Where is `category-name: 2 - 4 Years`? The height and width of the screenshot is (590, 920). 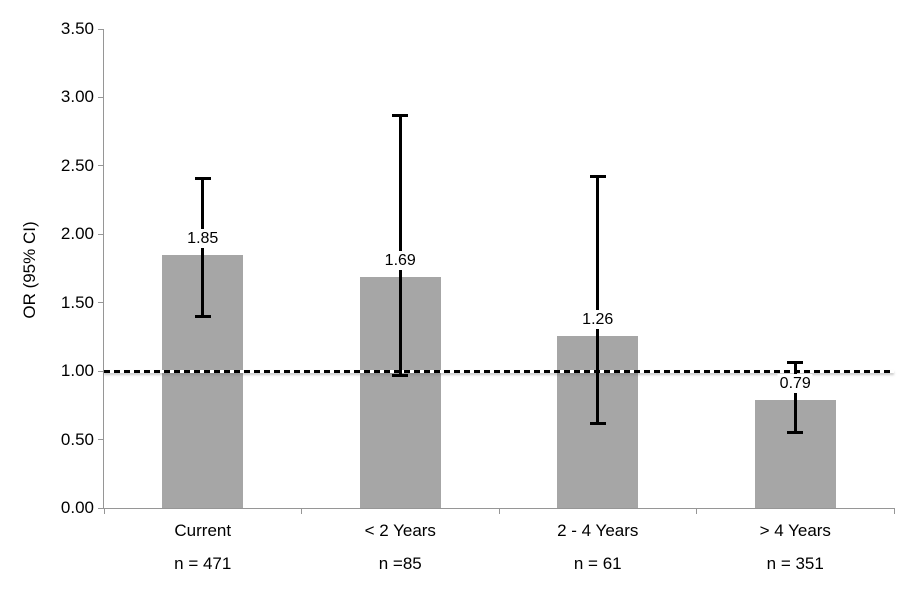 category-name: 2 - 4 Years is located at coordinates (598, 530).